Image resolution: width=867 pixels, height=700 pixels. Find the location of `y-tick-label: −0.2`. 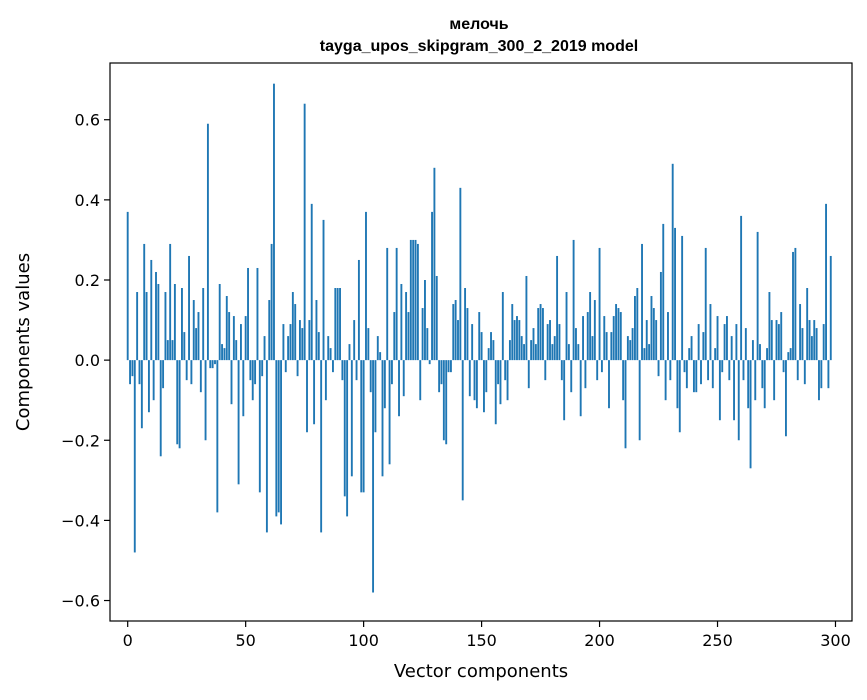

y-tick-label: −0.2 is located at coordinates (80, 440).